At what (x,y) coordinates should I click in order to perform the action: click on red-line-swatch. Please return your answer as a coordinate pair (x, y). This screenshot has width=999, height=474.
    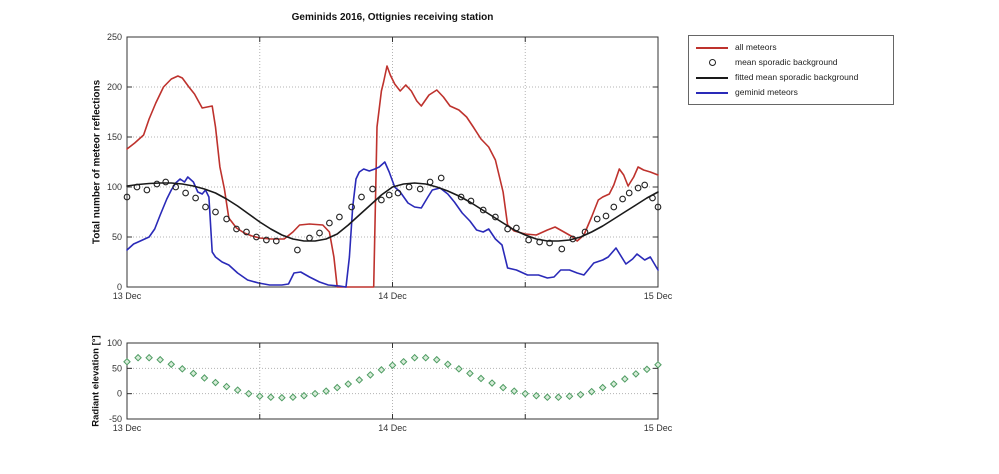
    Looking at the image, I should click on (712, 47).